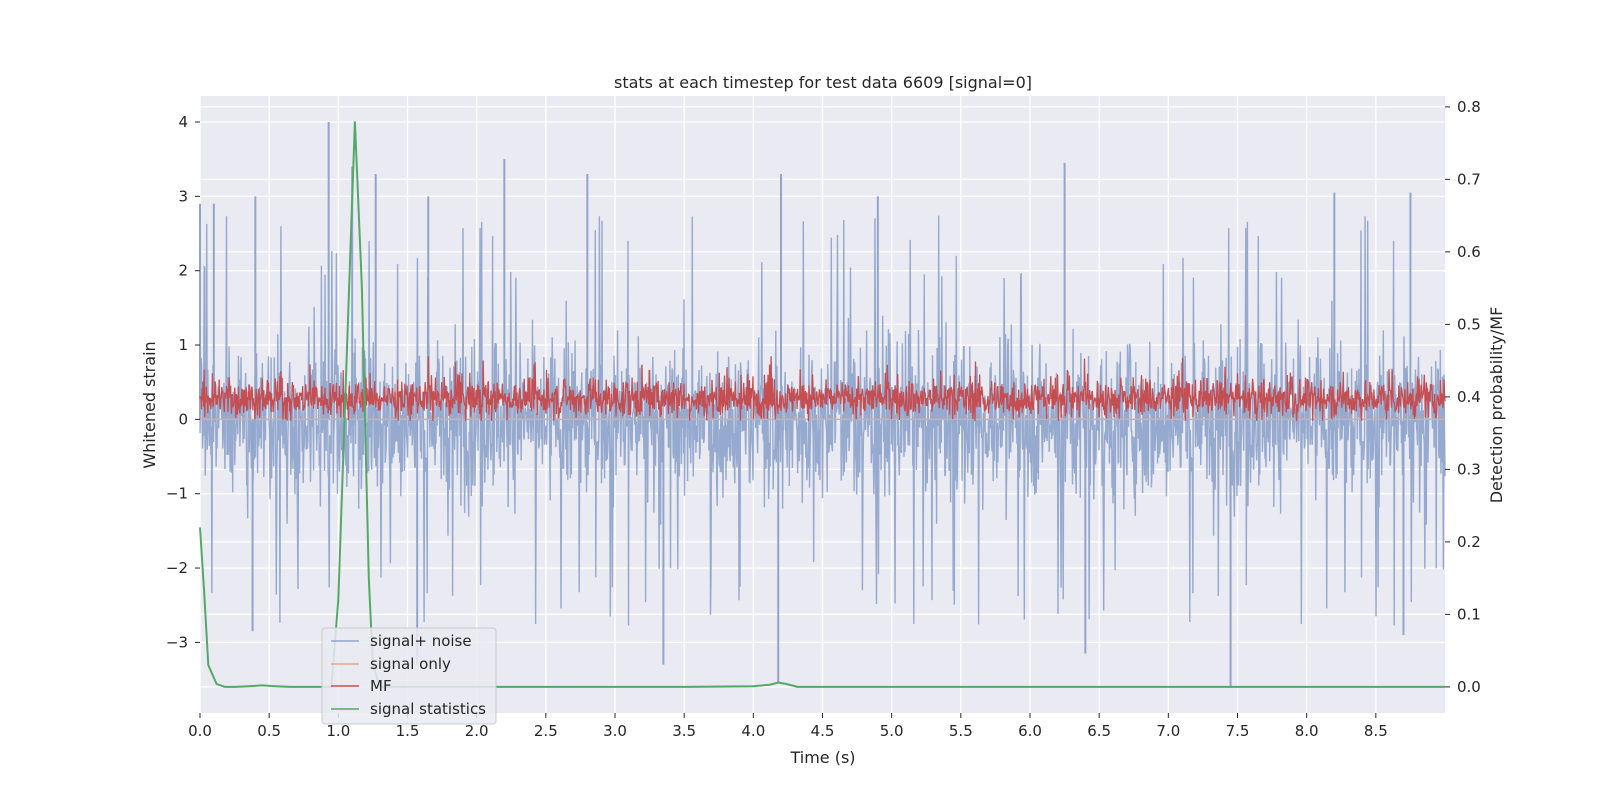 The width and height of the screenshot is (1600, 800). What do you see at coordinates (269, 731) in the screenshot?
I see `x-tick-label: 0.5` at bounding box center [269, 731].